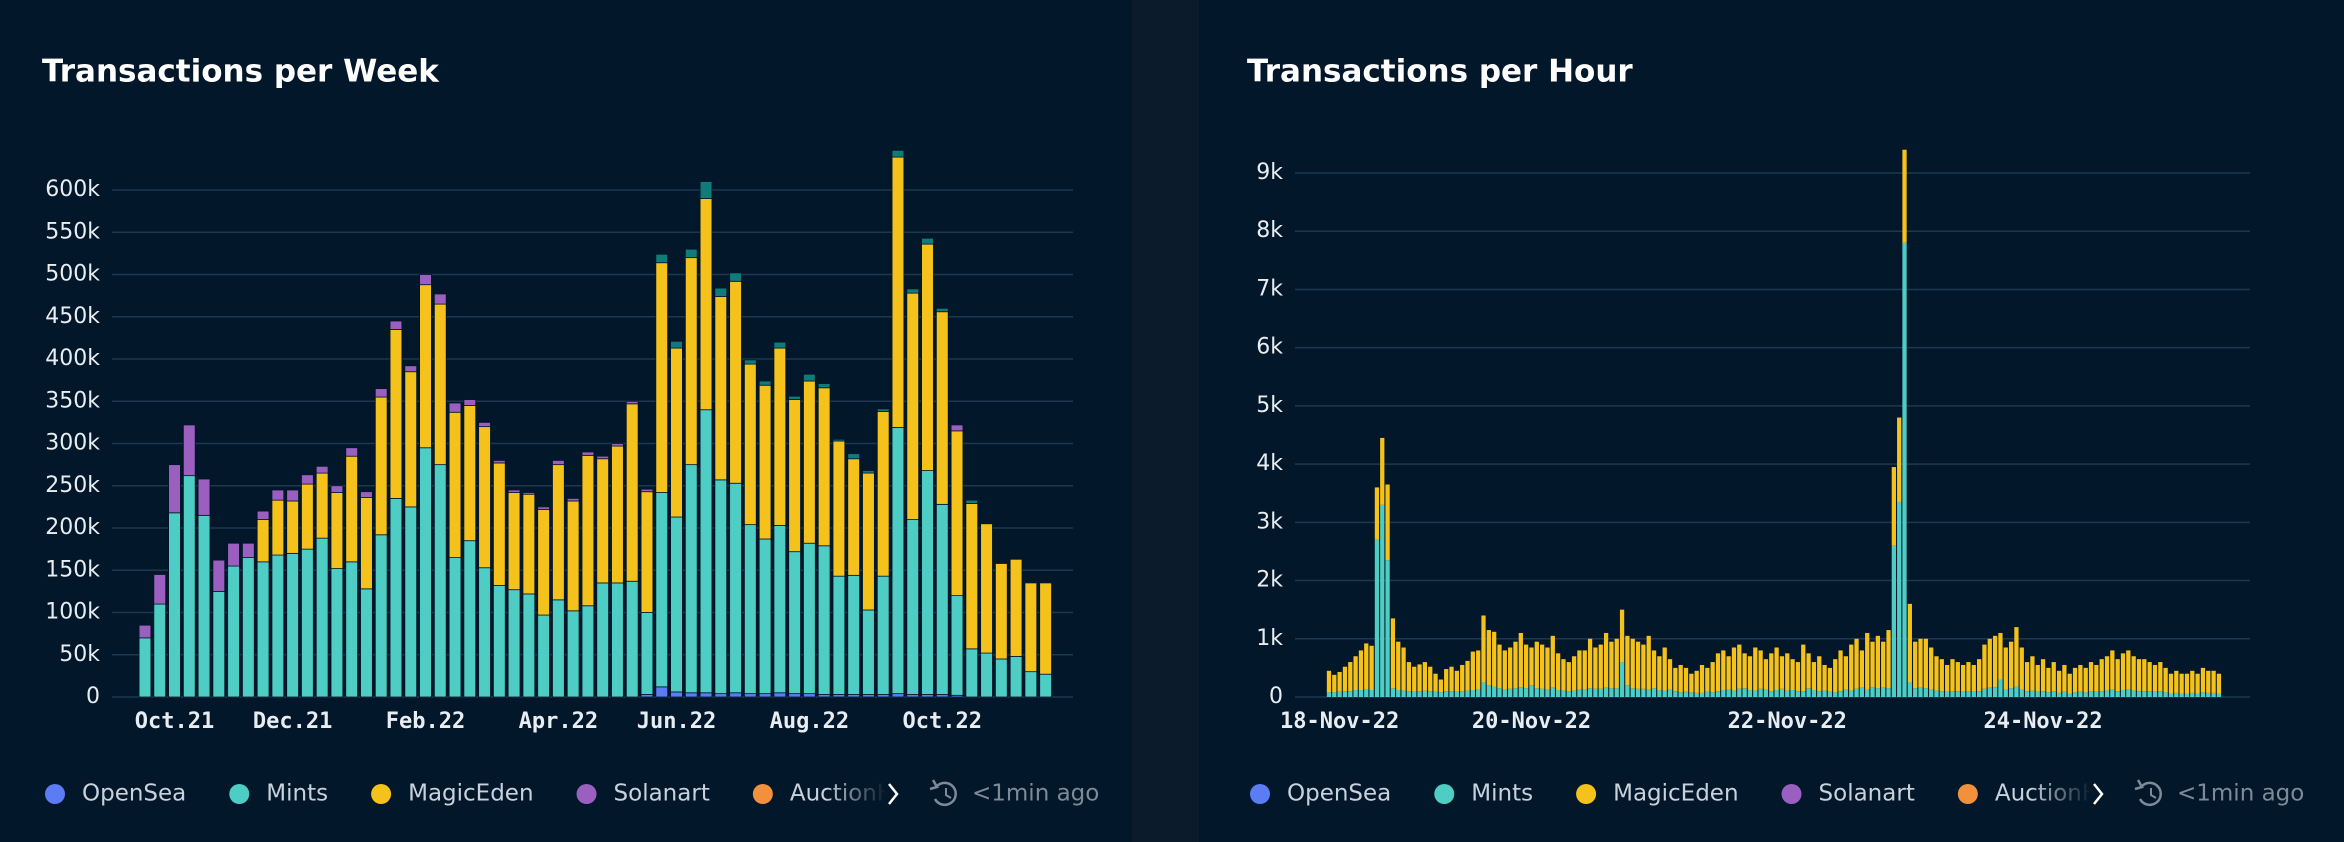  I want to click on x-tick-label: Oct.21, so click(174, 721).